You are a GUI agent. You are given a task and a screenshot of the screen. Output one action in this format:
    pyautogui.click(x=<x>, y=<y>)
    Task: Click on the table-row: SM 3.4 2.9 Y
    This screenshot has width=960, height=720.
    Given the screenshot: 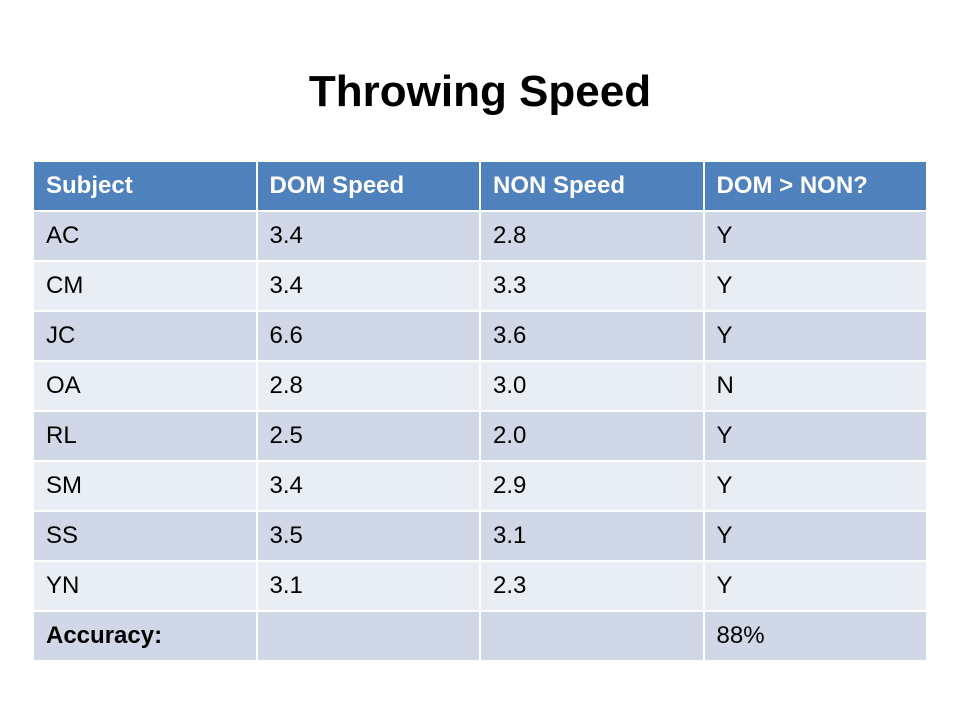 What is the action you would take?
    pyautogui.click(x=480, y=486)
    